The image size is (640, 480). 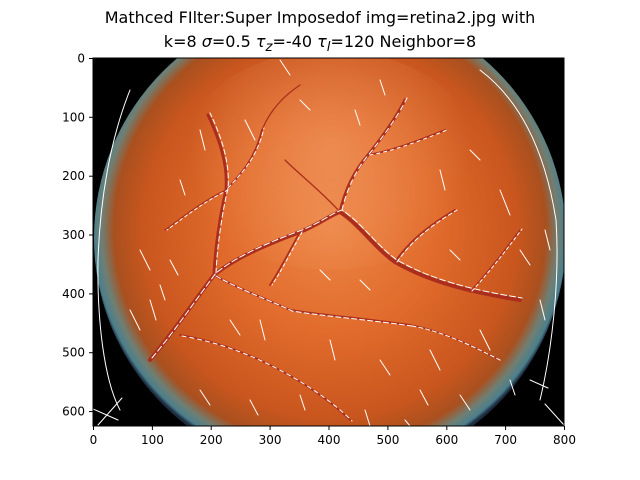 What do you see at coordinates (352, 41) in the screenshot?
I see `title-tau-l-value: =120` at bounding box center [352, 41].